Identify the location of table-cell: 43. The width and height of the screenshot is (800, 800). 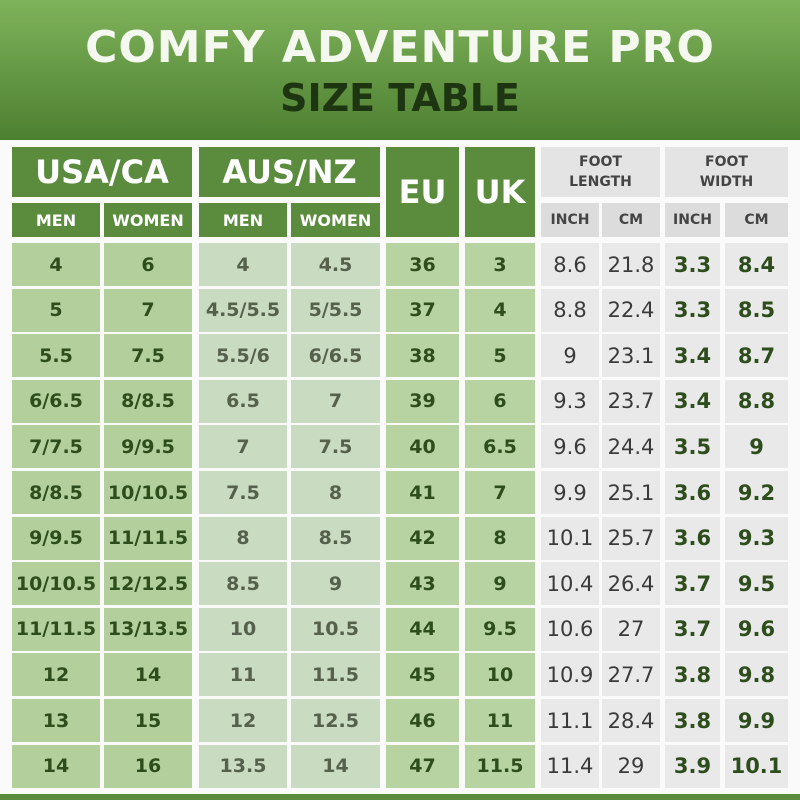
(422, 584).